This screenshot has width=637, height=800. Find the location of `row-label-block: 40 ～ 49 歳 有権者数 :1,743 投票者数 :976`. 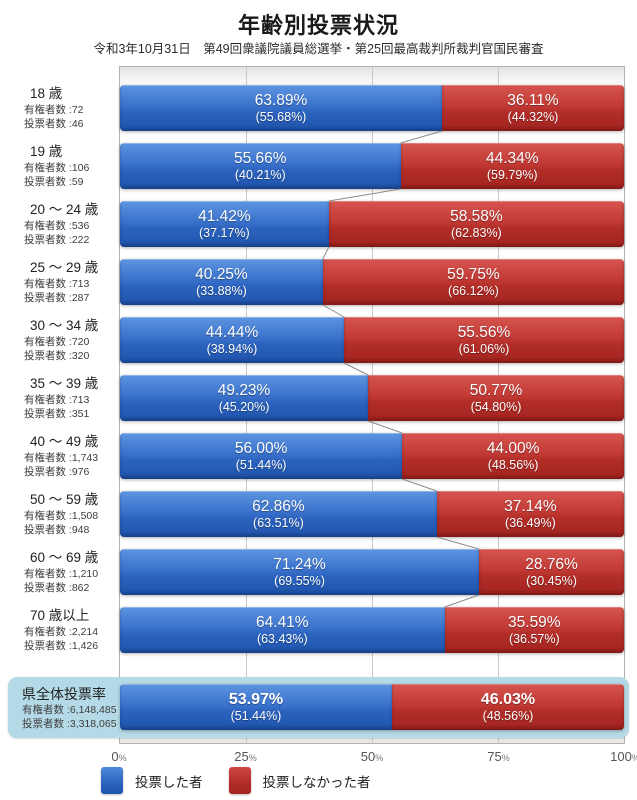

row-label-block: 40 ～ 49 歳 有権者数 :1,743 投票者数 :976 is located at coordinates (70, 456).